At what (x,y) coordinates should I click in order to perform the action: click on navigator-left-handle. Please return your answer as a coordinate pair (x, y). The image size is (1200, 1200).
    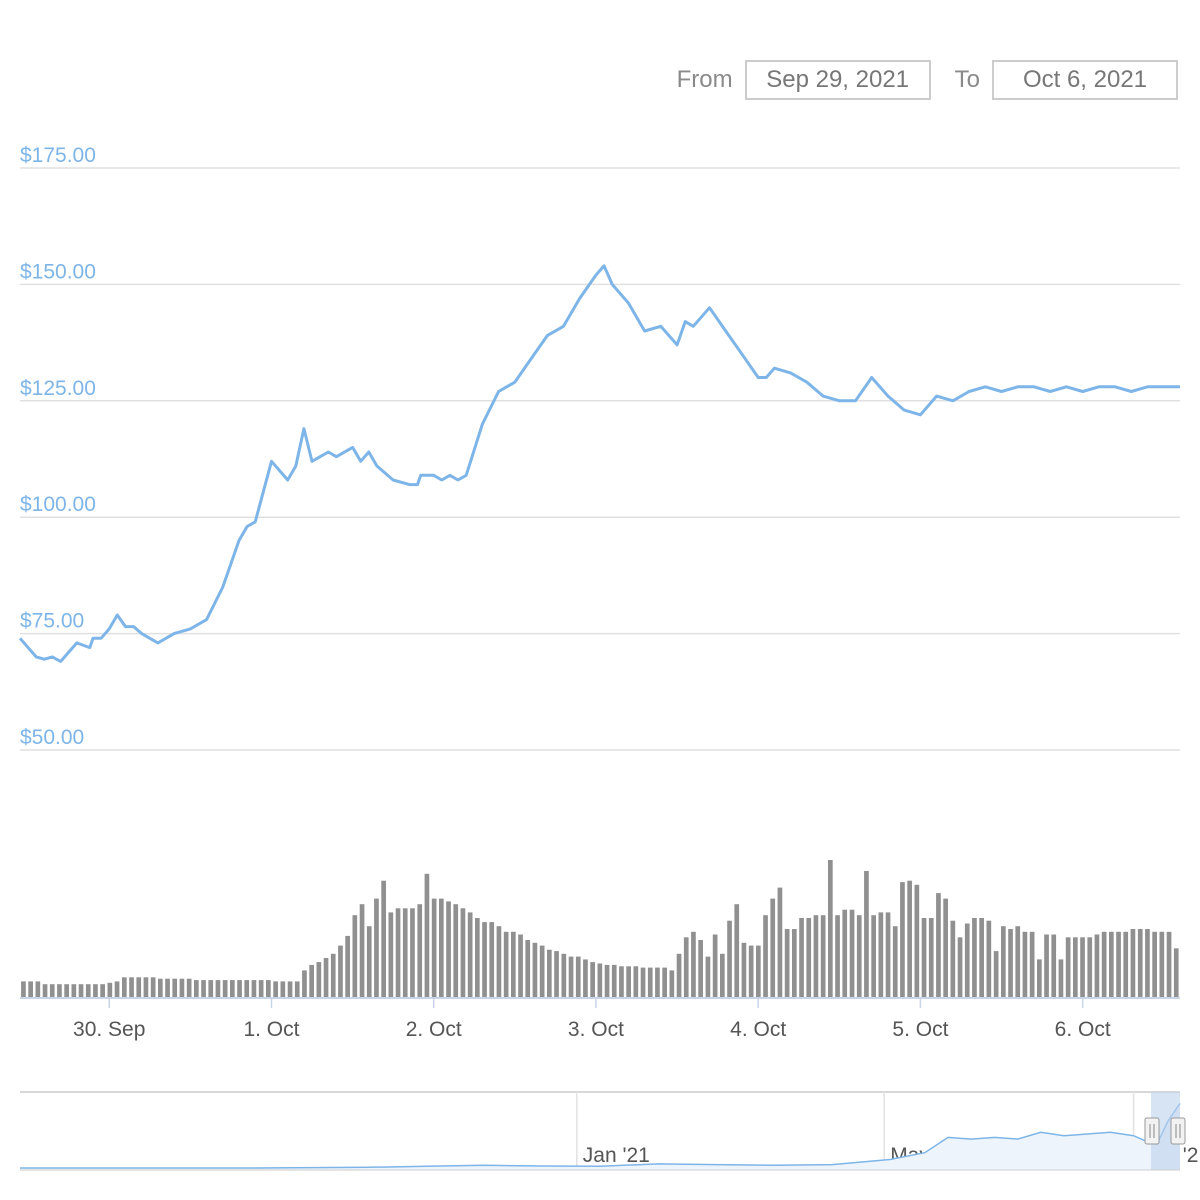
    Looking at the image, I should click on (1152, 1131).